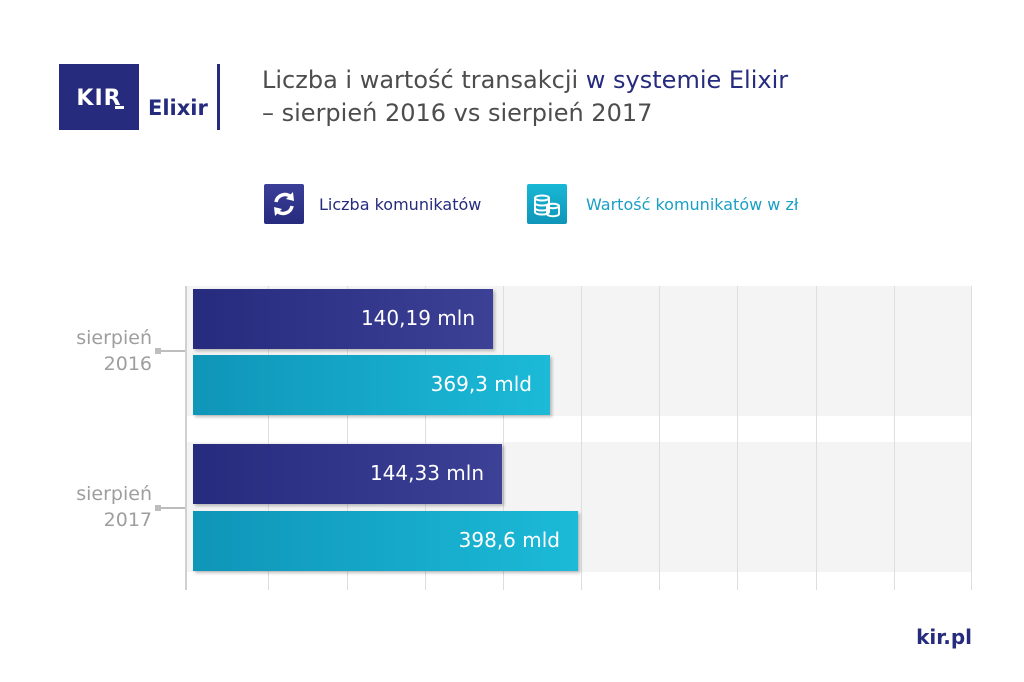 Image resolution: width=1024 pixels, height=682 pixels. What do you see at coordinates (481, 384) in the screenshot?
I see `bar-label: 369,3 mld` at bounding box center [481, 384].